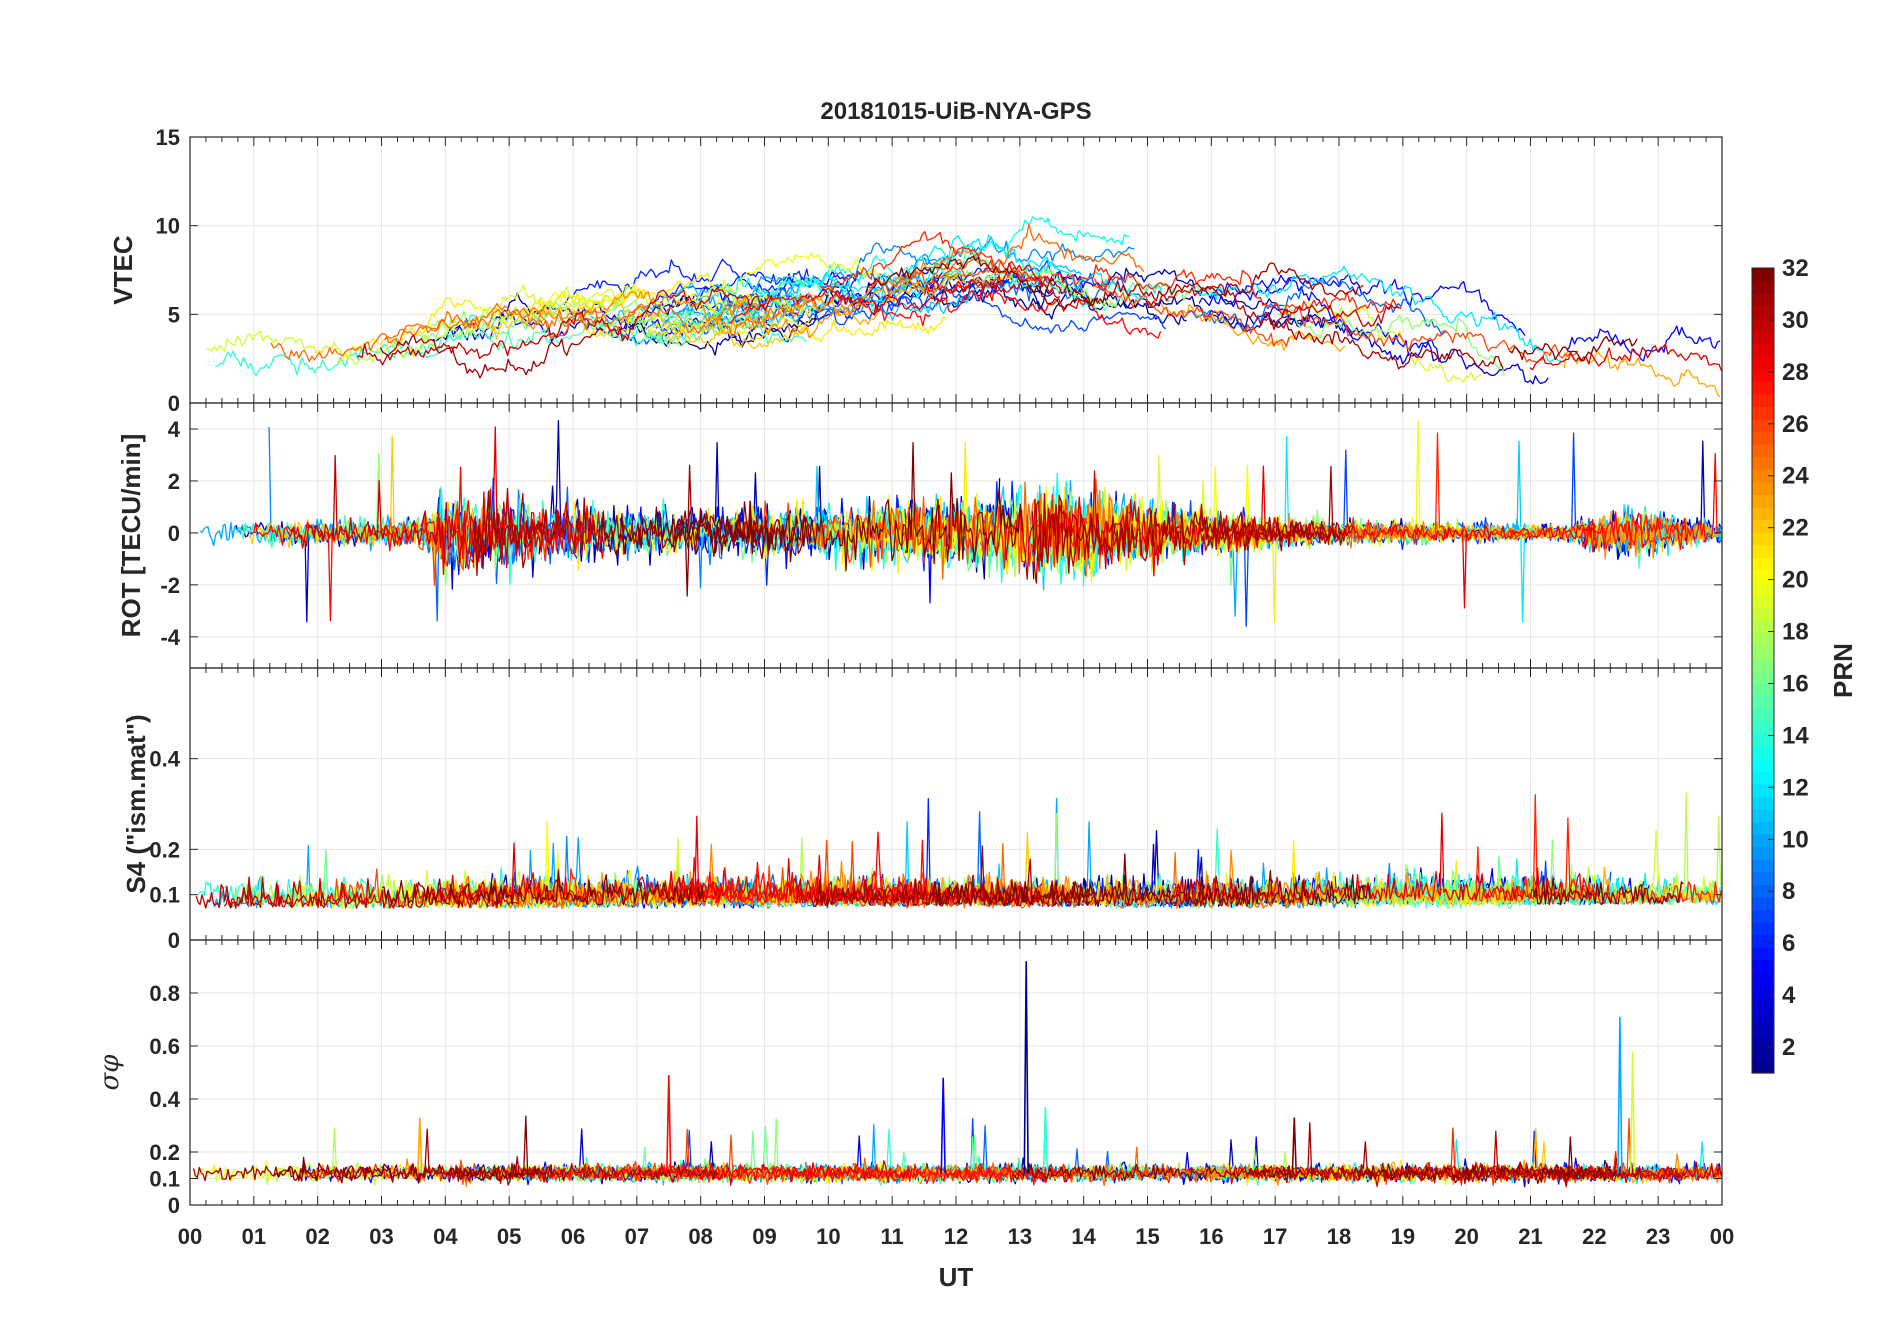 Image resolution: width=1902 pixels, height=1330 pixels. I want to click on colorbar-tick-label: 18, so click(1795, 632).